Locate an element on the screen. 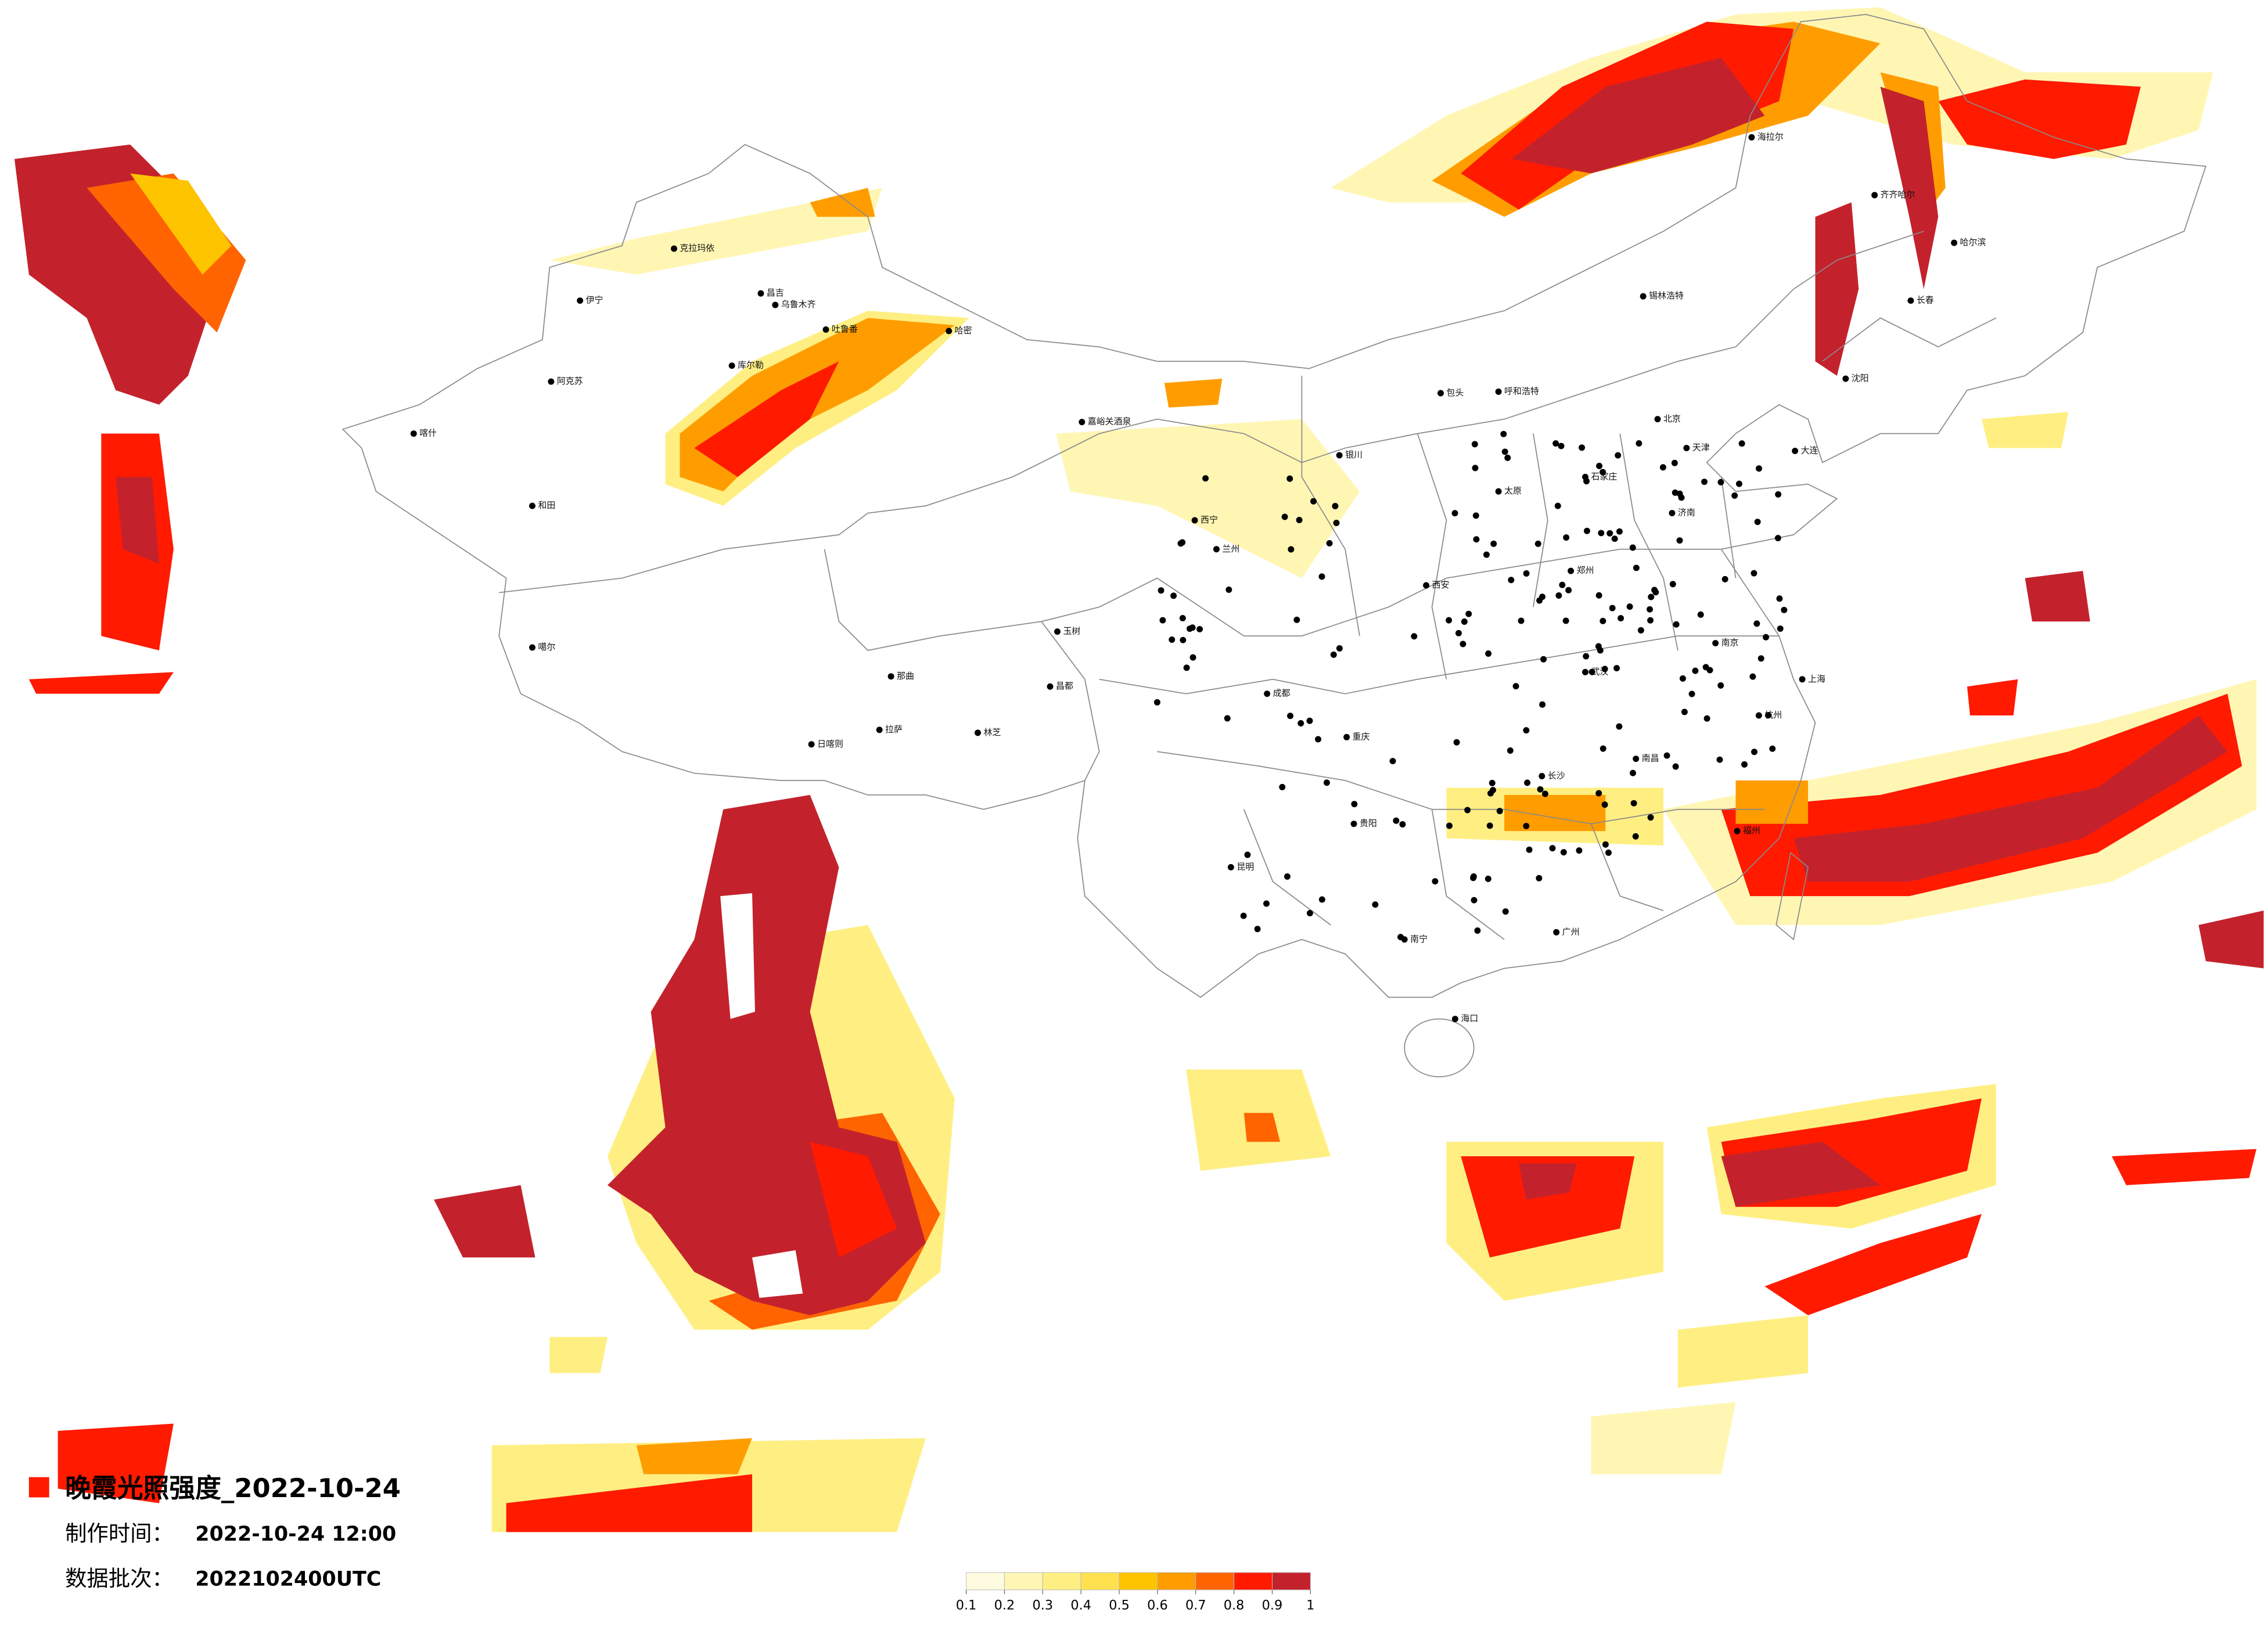 The width and height of the screenshot is (2268, 1626). city-label: 哈尔滨 is located at coordinates (1973, 242).